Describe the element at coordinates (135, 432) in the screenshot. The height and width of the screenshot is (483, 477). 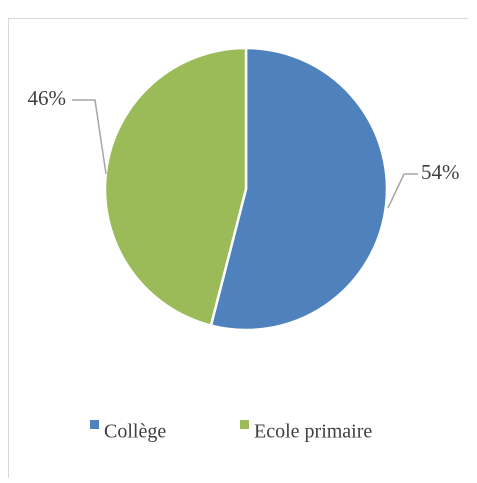
I see `legend-label-1: Collège` at that location.